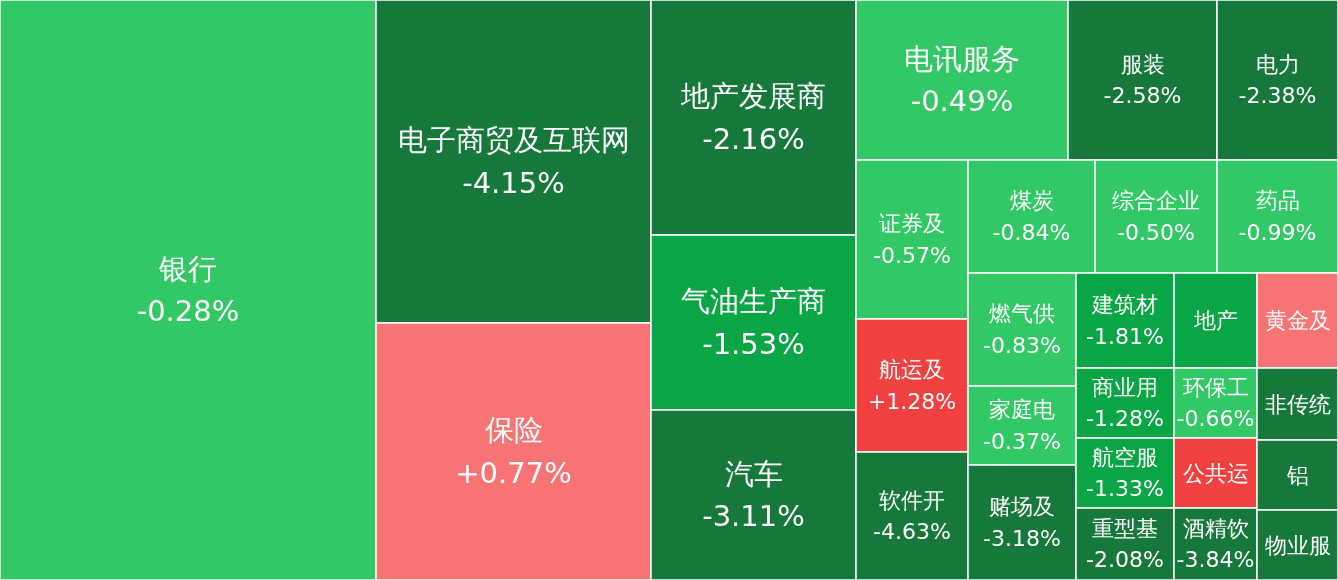  Describe the element at coordinates (1125, 336) in the screenshot. I see `data-label: -1.81%` at that location.